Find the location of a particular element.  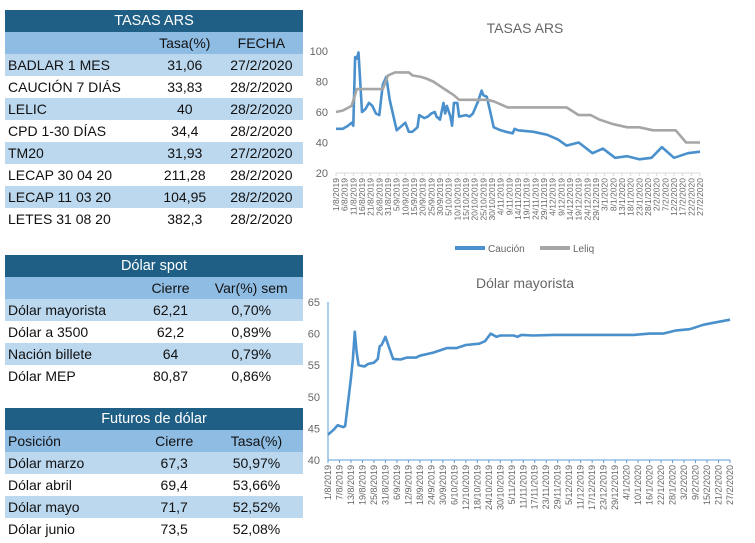

x-tick-label: 13/8/2019 is located at coordinates (351, 485).